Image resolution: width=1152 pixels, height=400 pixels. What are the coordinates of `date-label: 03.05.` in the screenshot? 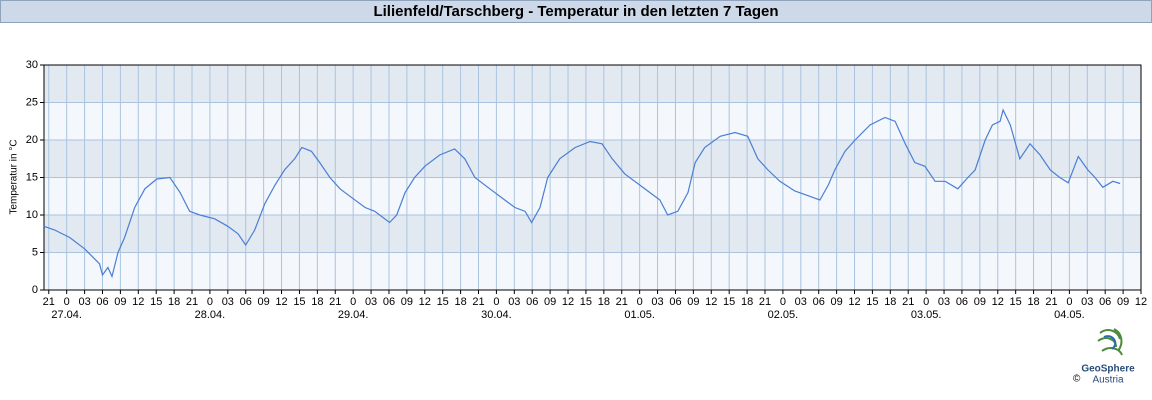 It's located at (926, 315).